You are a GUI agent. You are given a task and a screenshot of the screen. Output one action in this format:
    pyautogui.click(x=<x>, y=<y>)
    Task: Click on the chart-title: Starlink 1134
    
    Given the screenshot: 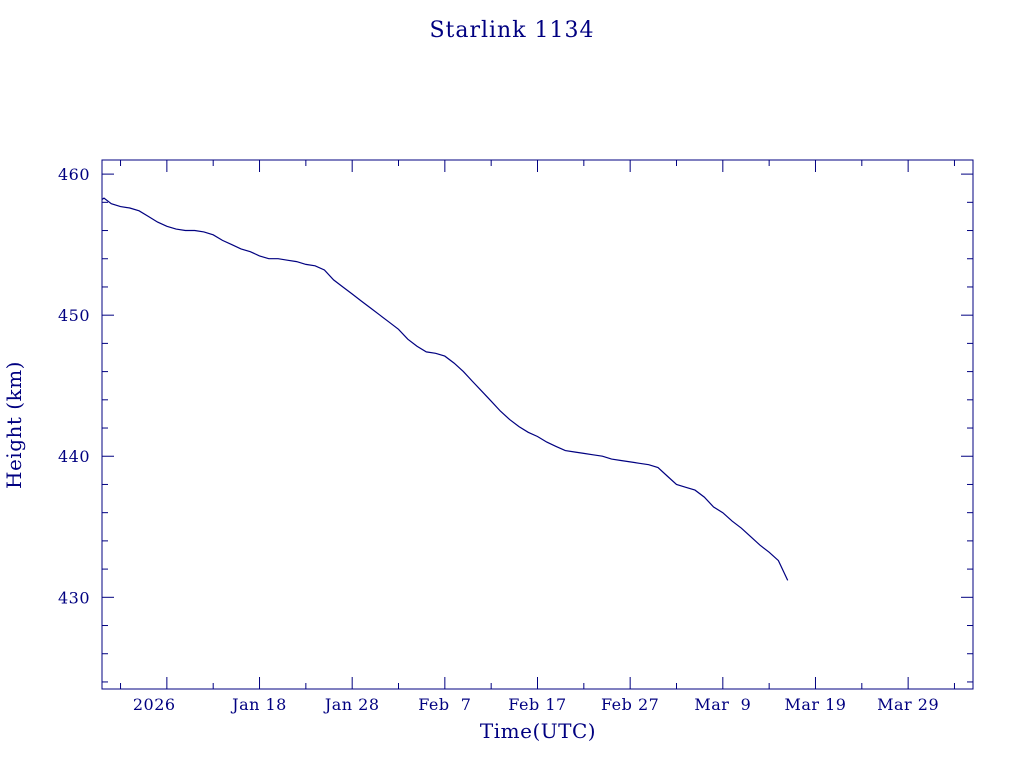 What is the action you would take?
    pyautogui.click(x=511, y=30)
    